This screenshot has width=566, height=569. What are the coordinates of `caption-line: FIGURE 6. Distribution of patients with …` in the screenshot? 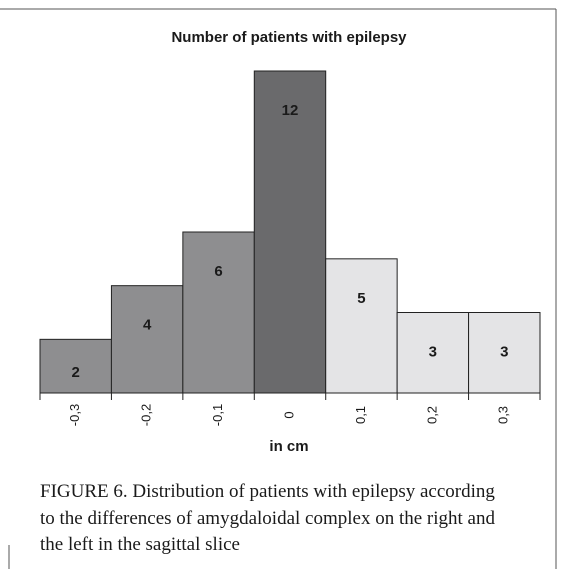 It's located at (267, 491).